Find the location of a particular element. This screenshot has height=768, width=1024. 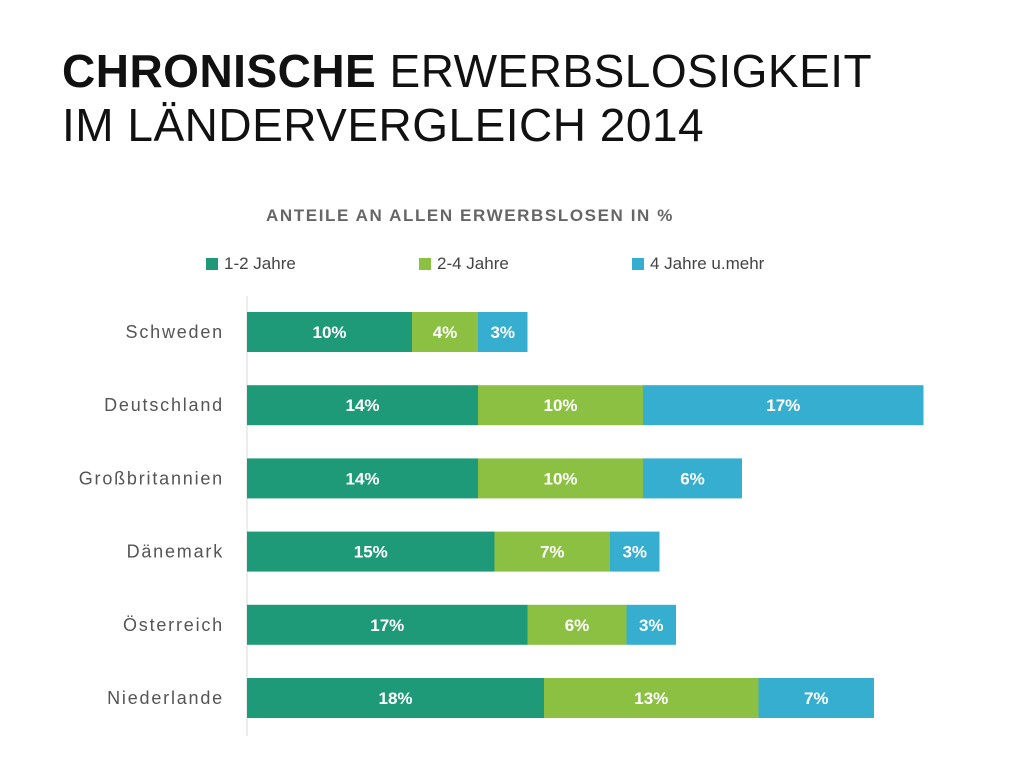

data-label-österreich-series-2: 6% is located at coordinates (577, 625).